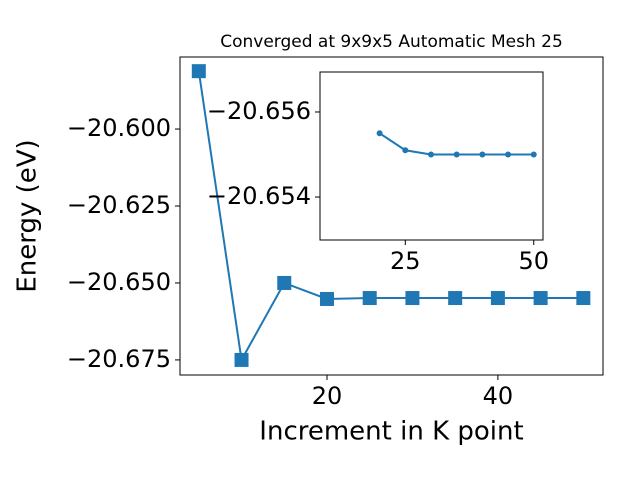 Image resolution: width=640 pixels, height=480 pixels. What do you see at coordinates (259, 196) in the screenshot?
I see `y-tick-label: −20.654` at bounding box center [259, 196].